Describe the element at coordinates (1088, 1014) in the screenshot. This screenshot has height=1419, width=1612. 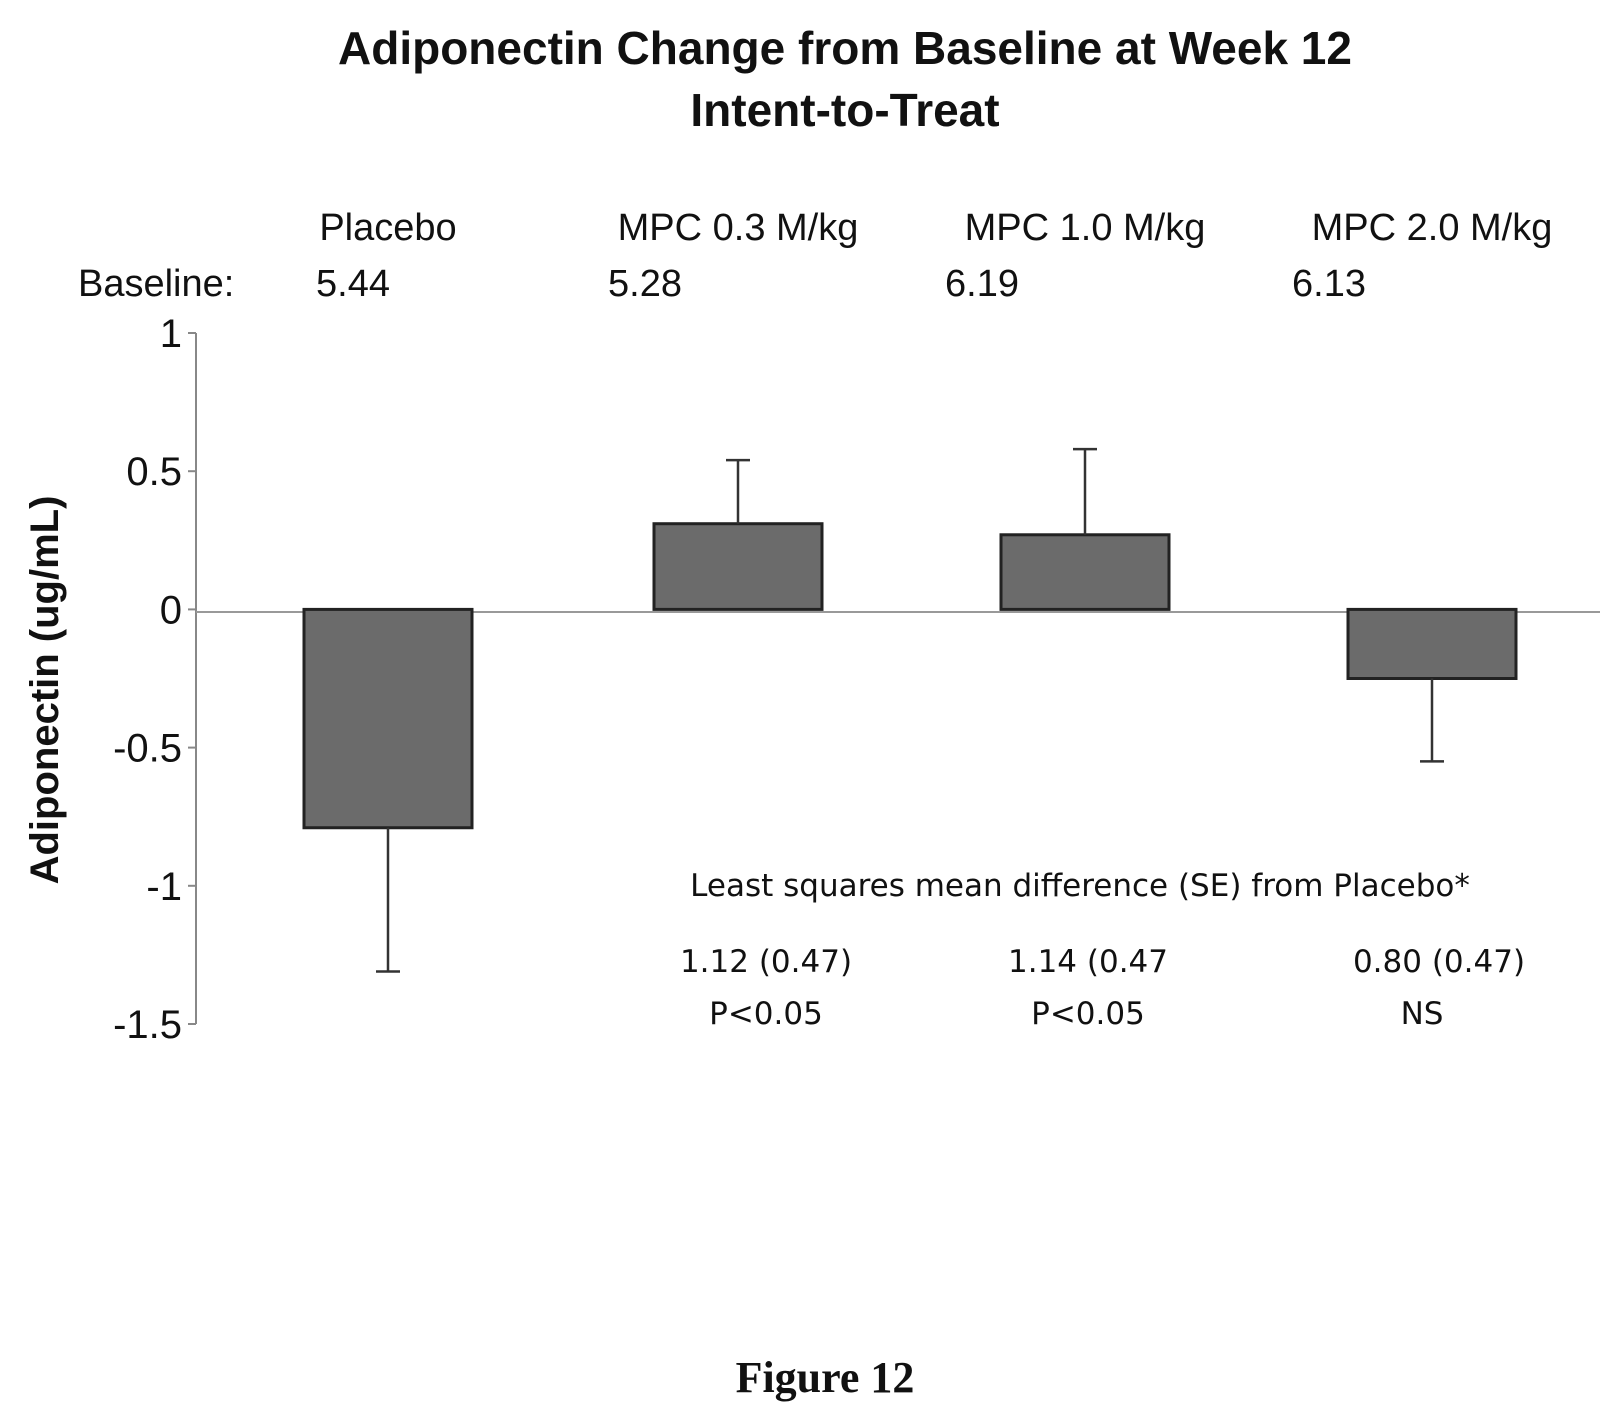
I see `annotation-p-mpc-1-0: P<0.05` at that location.